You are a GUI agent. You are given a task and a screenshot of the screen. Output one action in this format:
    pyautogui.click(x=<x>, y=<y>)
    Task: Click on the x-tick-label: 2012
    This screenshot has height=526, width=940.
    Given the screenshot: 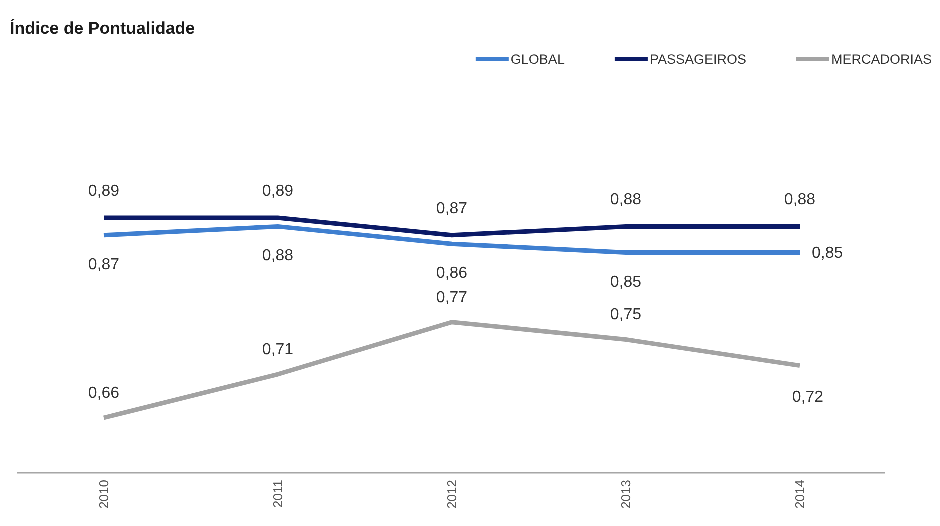 What is the action you would take?
    pyautogui.click(x=452, y=494)
    